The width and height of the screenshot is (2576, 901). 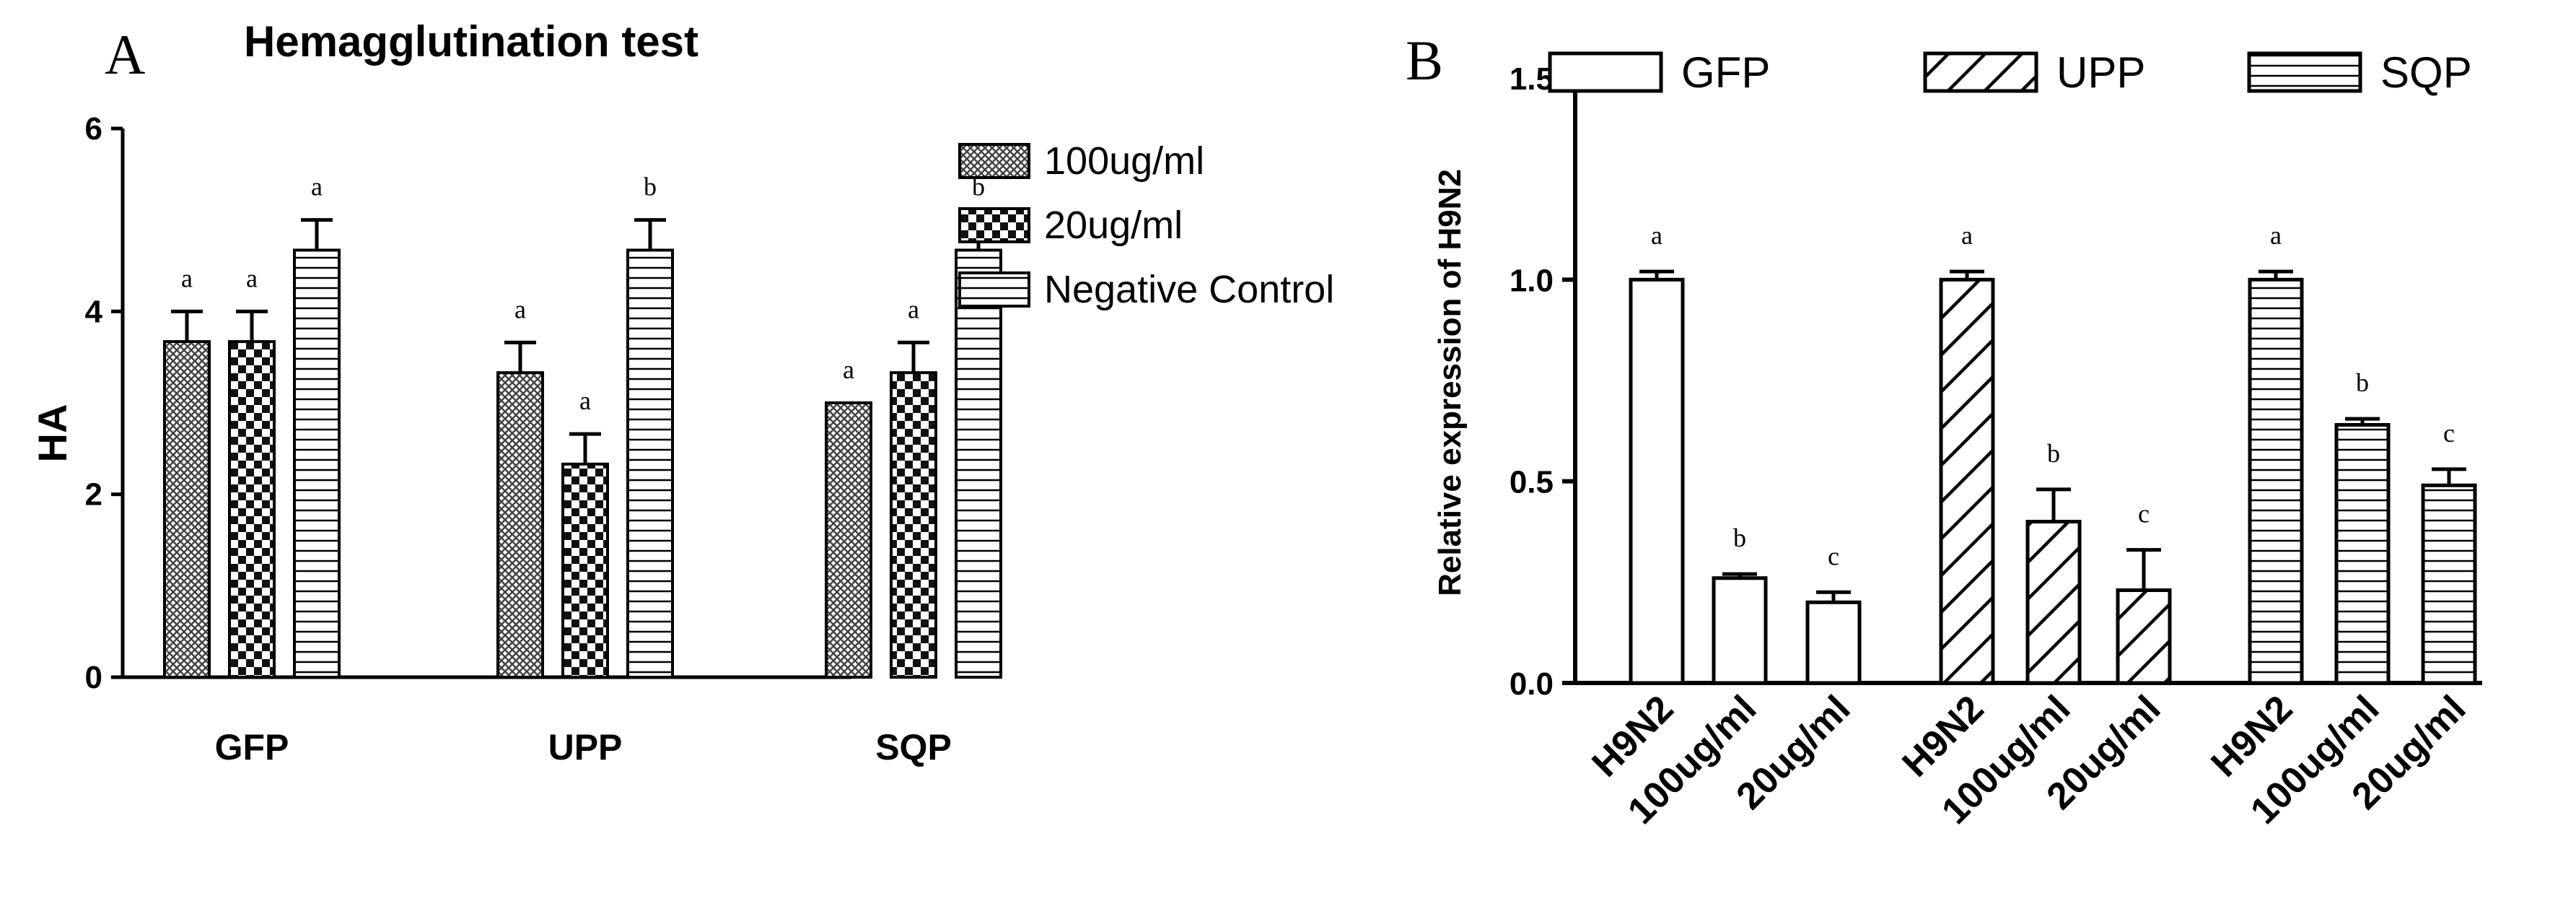 I want to click on y-tick-label: 4, so click(x=94, y=311).